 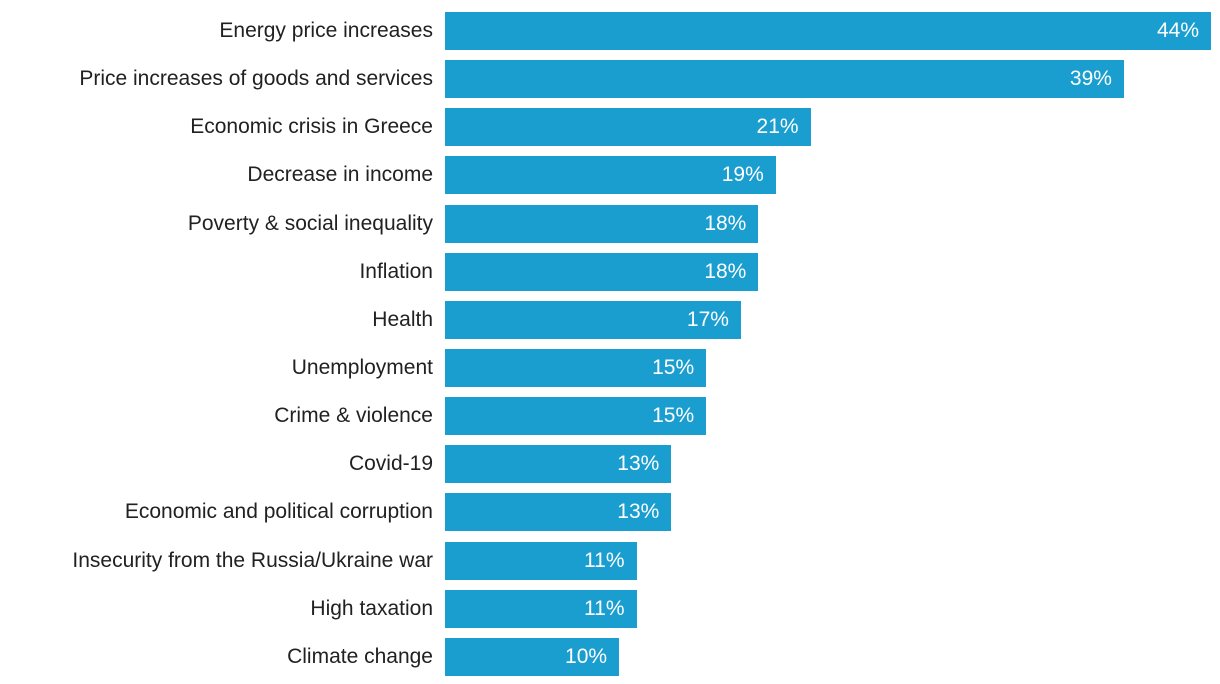 I want to click on bar-row: Inflation 18%, so click(x=610, y=272).